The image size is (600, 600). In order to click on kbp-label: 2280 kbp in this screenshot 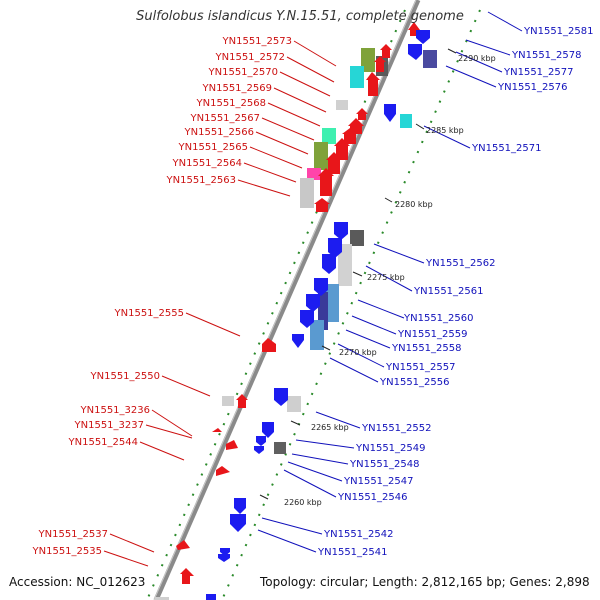, I will do `click(414, 204)`.